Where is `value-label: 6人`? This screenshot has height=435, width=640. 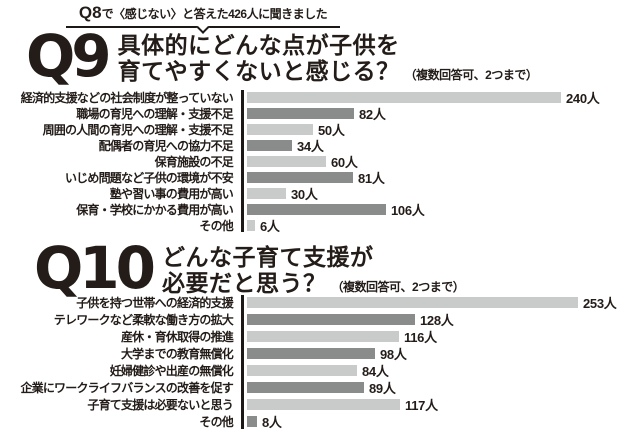 value-label: 6人 is located at coordinates (270, 226).